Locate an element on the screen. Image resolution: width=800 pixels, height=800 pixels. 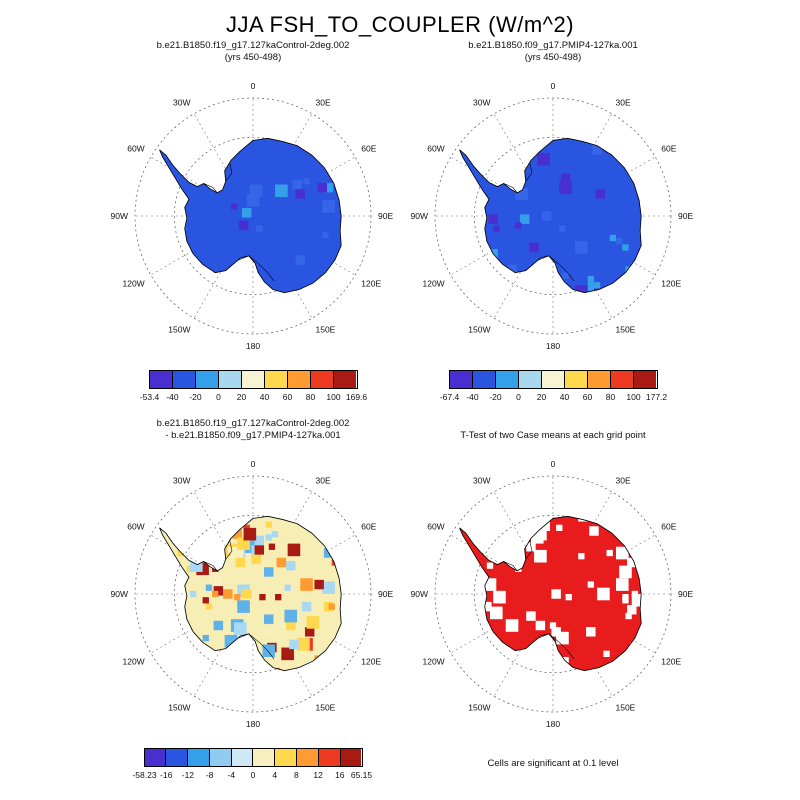
colorbar-tick-label: 65.15 is located at coordinates (361, 775).